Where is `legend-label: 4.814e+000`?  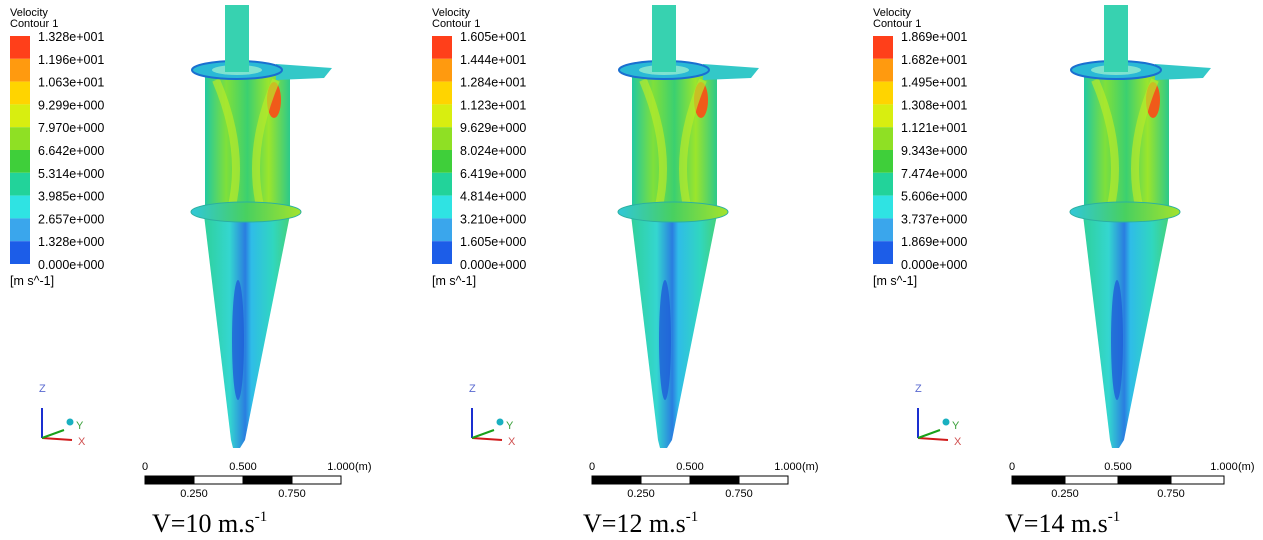 legend-label: 4.814e+000 is located at coordinates (493, 197).